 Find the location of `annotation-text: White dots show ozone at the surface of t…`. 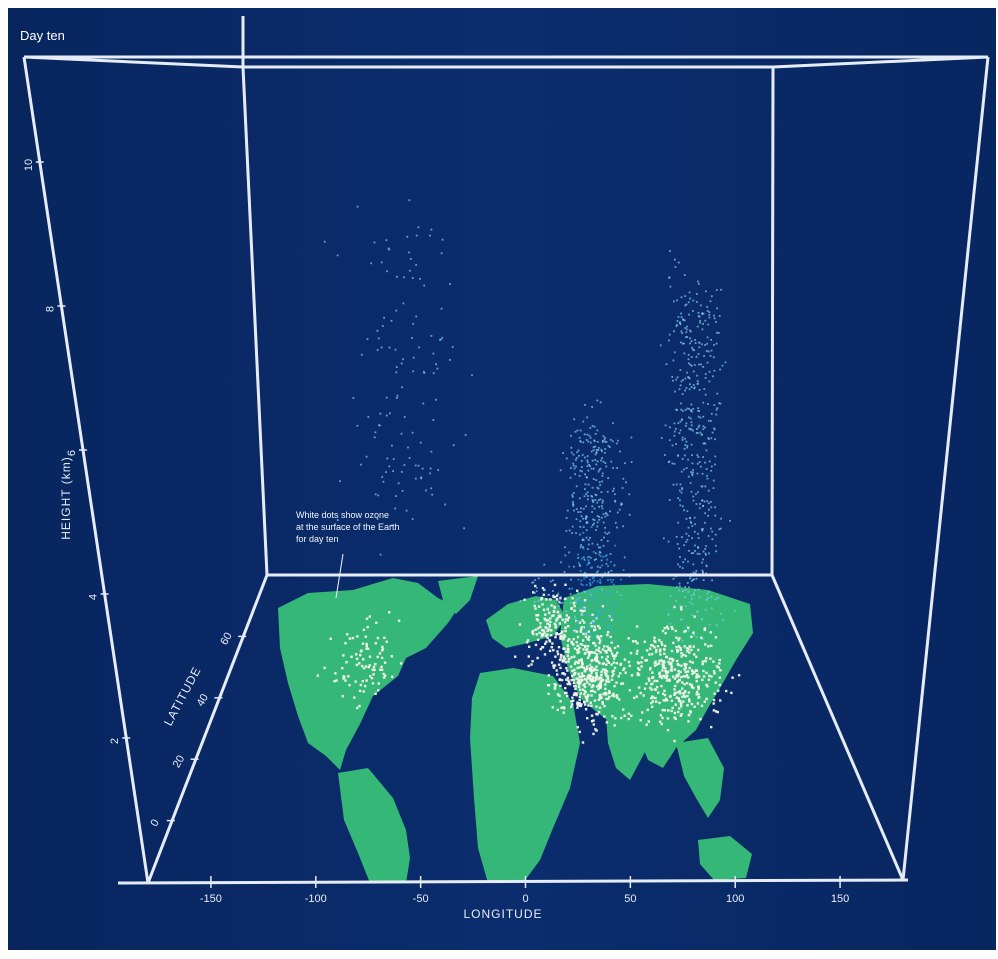

annotation-text: White dots show ozone at the surface of t… is located at coordinates (348, 527).